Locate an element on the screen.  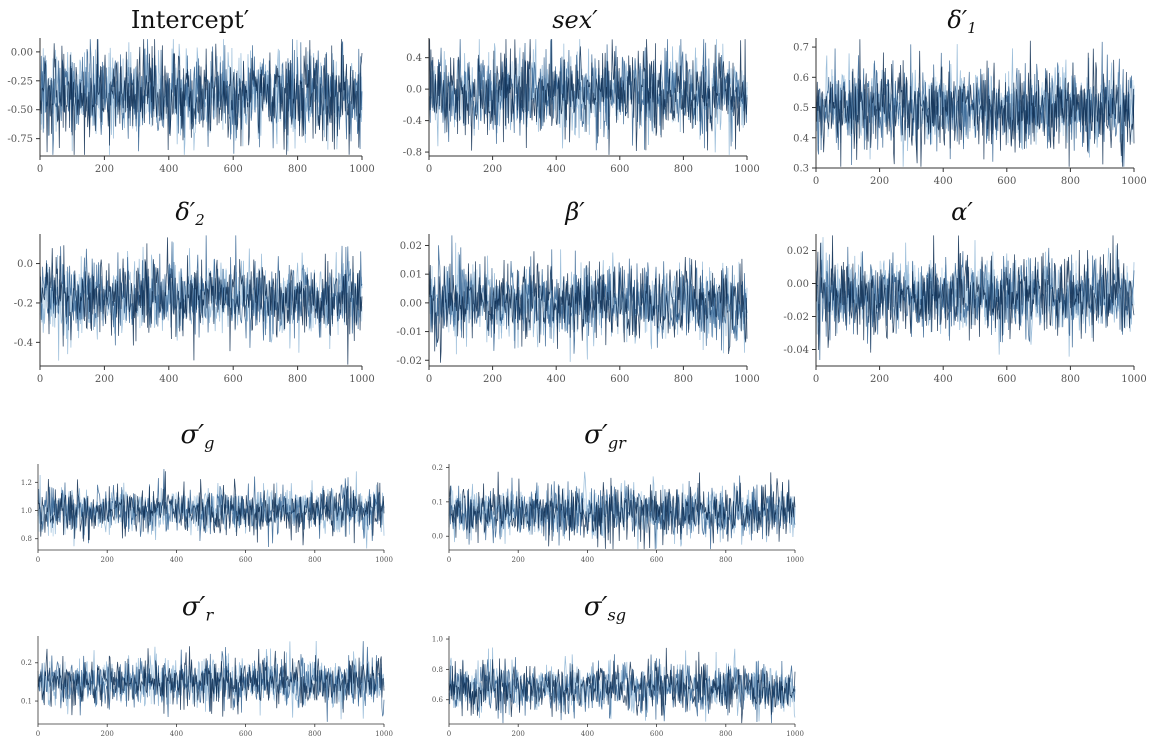
panel-title: β′ is located at coordinates (575, 212).